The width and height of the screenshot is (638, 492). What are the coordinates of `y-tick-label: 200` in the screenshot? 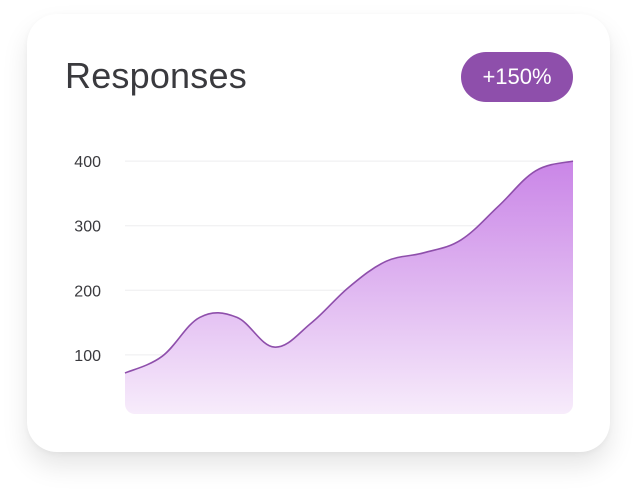 It's located at (87, 291).